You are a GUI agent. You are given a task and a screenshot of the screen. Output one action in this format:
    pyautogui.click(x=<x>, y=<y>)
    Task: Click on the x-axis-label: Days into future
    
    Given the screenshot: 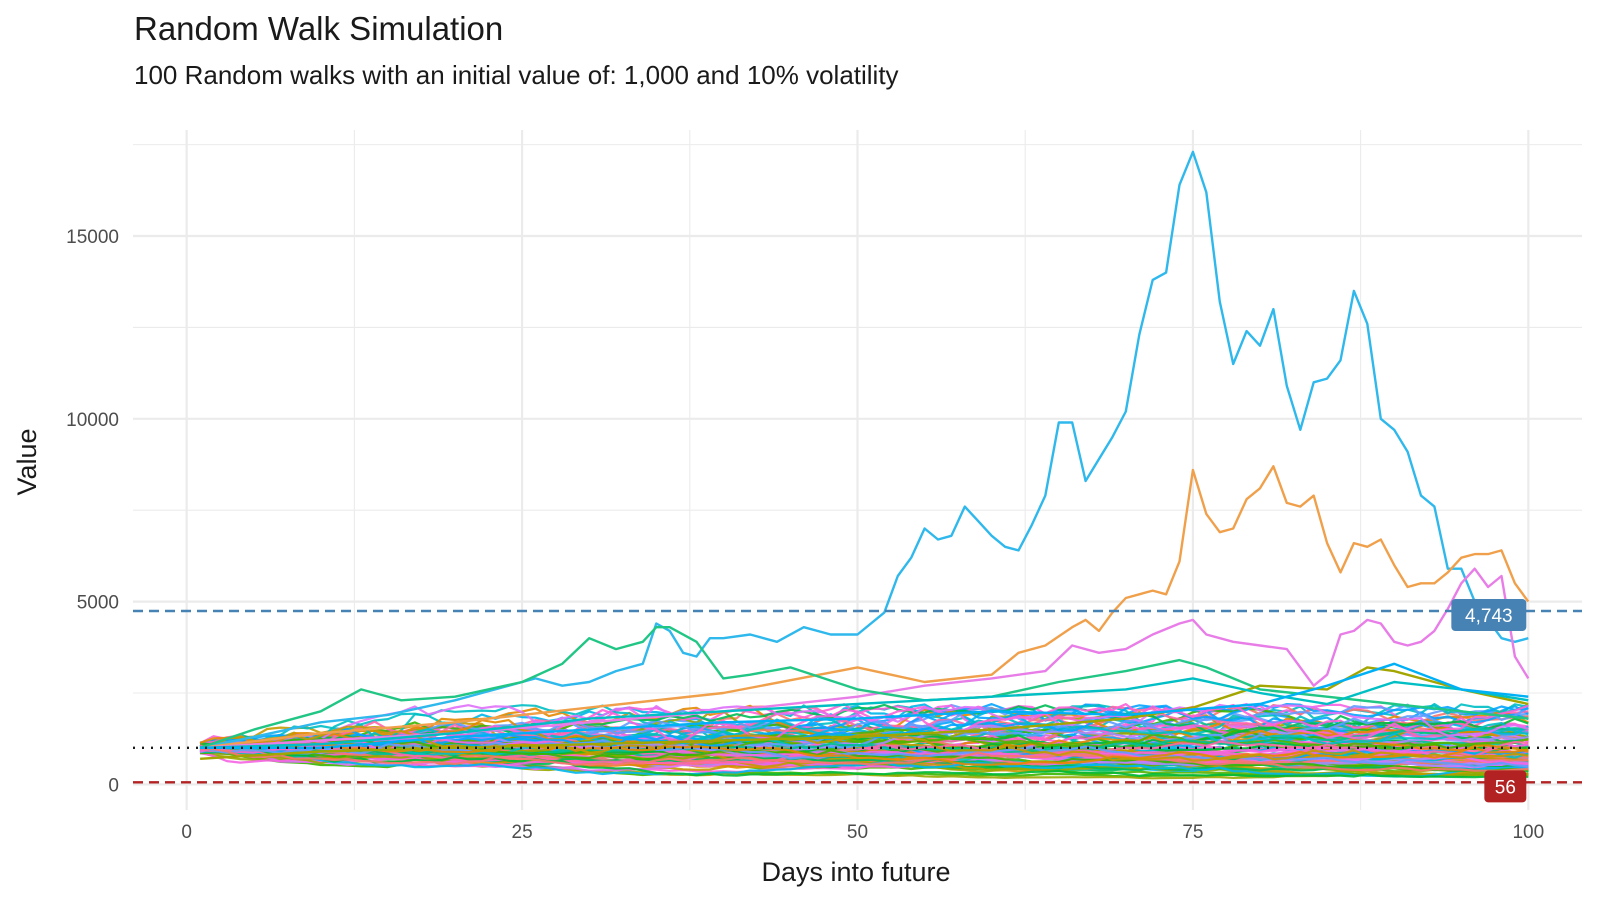 What is the action you would take?
    pyautogui.click(x=855, y=872)
    